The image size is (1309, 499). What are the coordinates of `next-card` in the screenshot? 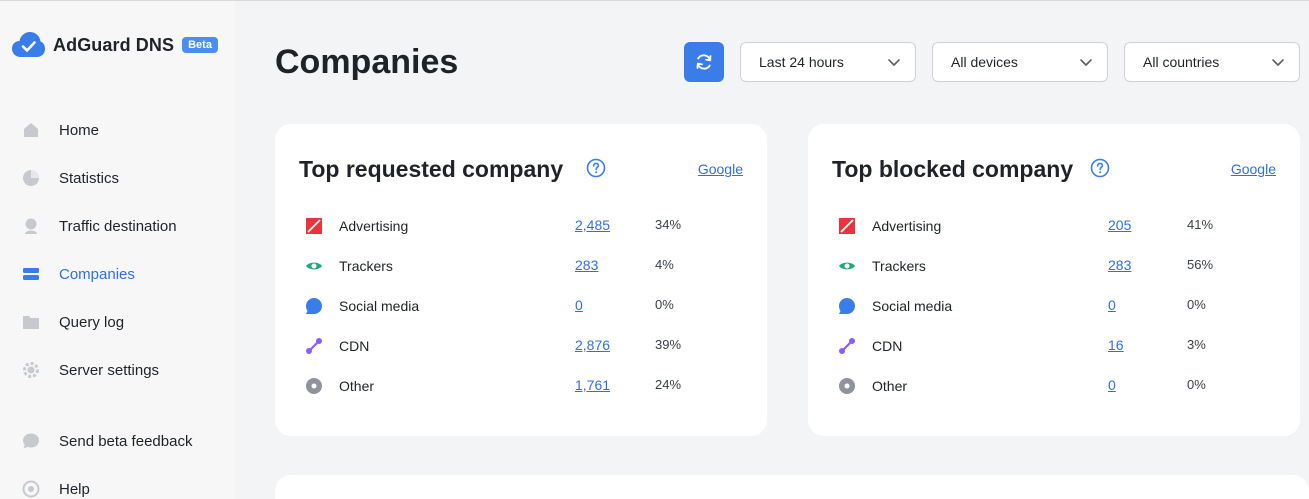 It's located at (792, 487).